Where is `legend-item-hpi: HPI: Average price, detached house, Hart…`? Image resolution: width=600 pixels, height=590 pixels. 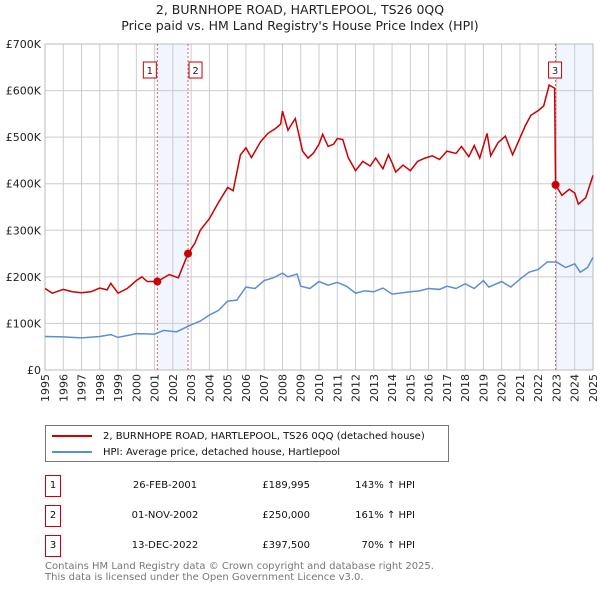
legend-item-hpi: HPI: Average price, detached house, Hart… is located at coordinates (196, 452).